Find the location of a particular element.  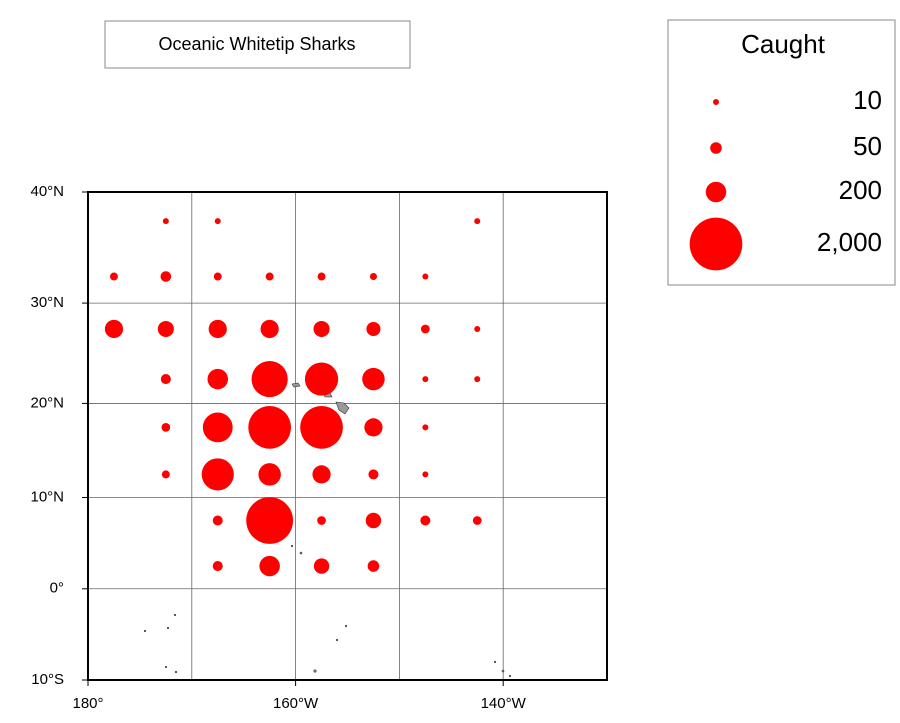

x-tick-label: 140°W is located at coordinates (504, 703).